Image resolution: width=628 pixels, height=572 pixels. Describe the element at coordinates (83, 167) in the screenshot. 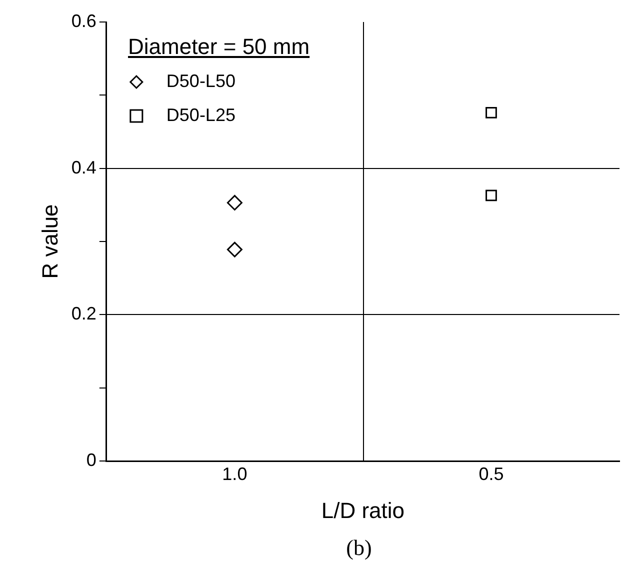

I see `y-tick-label: 0.4` at that location.